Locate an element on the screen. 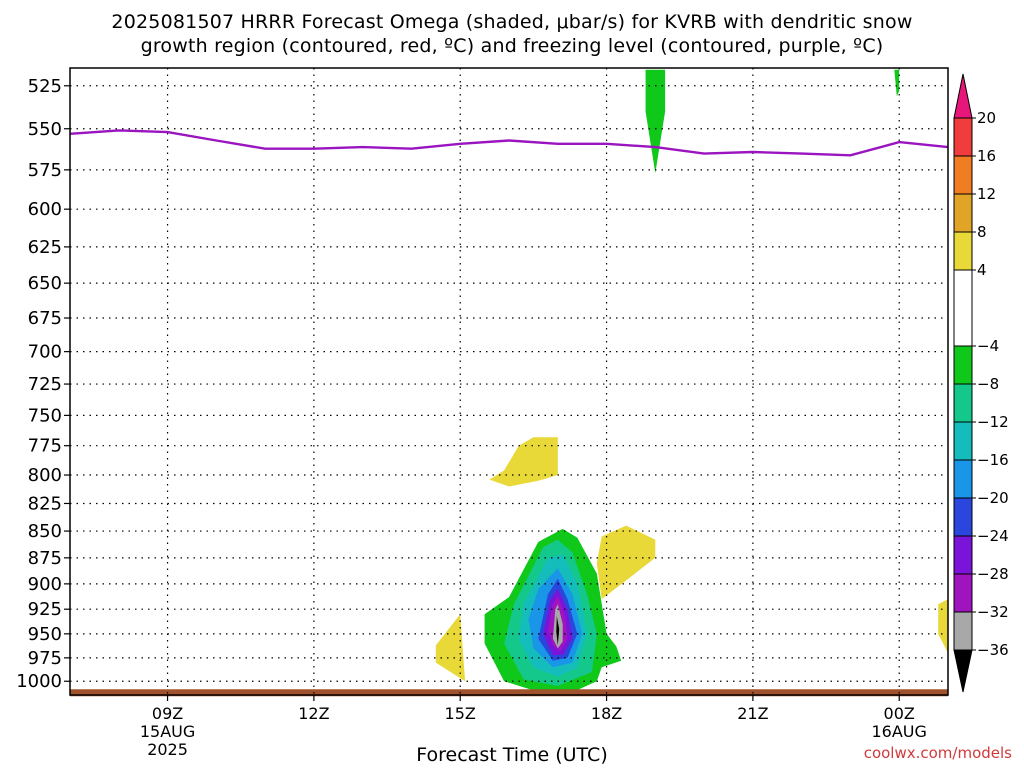 The height and width of the screenshot is (768, 1024). colorbar: 20 16 12 8 4 −4 −8 −12 −16 −20 −24 −28 −32 −36 is located at coordinates (981, 383).